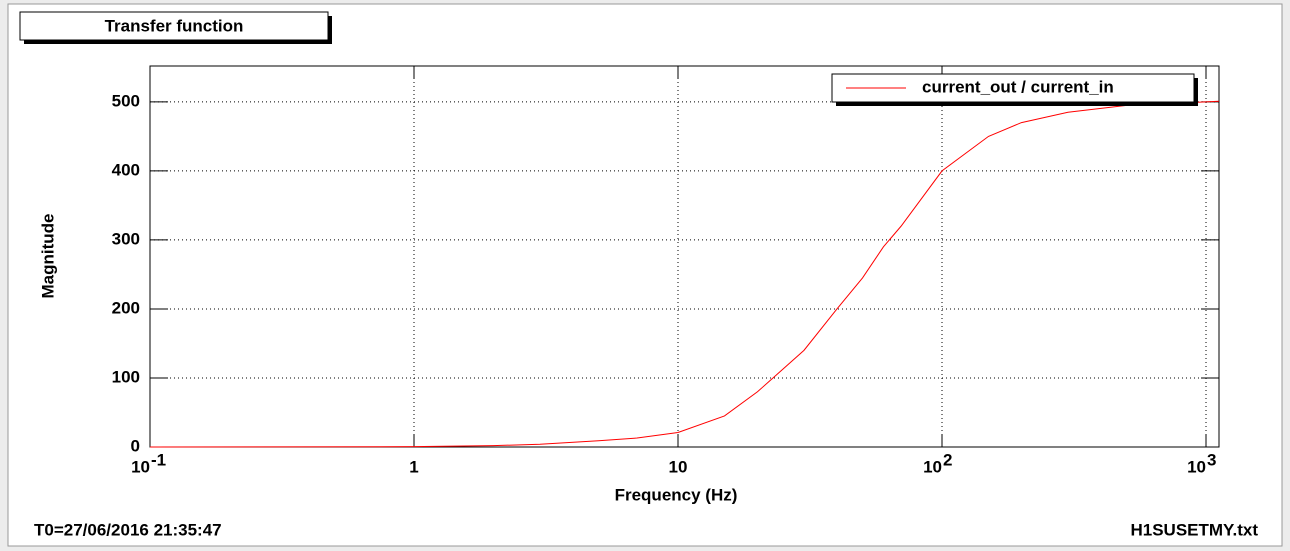  I want to click on x-tick-label: 1, so click(413, 466).